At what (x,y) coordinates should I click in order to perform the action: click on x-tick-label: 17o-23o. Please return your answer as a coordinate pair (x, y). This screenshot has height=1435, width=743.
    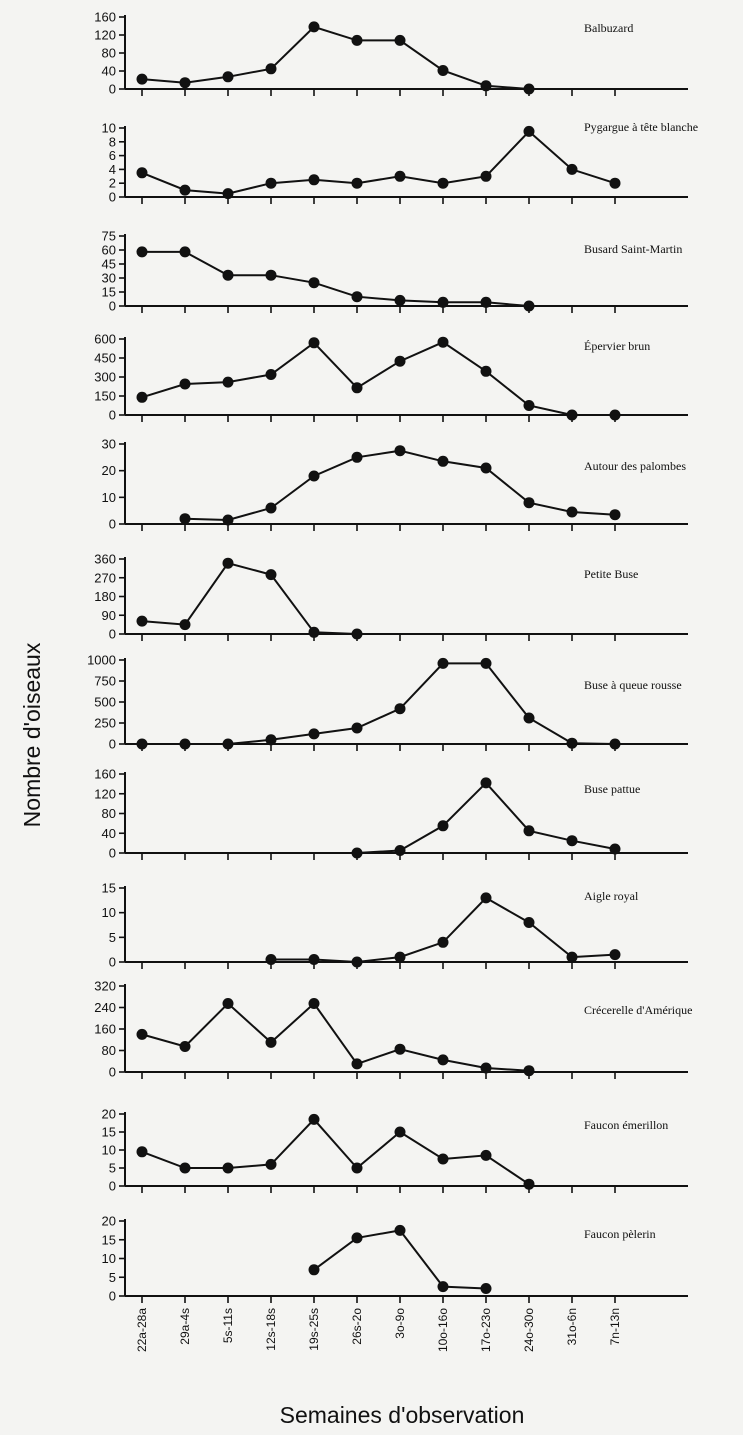
    Looking at the image, I should click on (486, 1330).